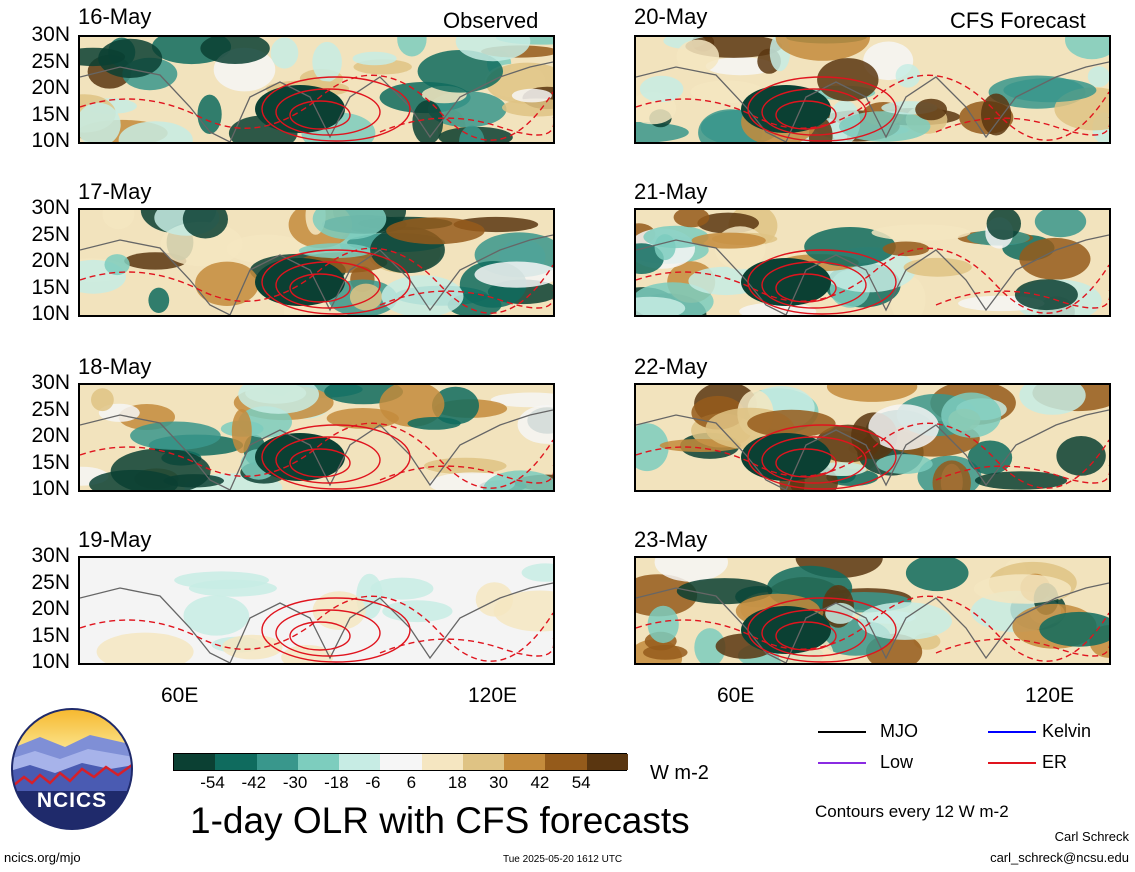  What do you see at coordinates (1067, 731) in the screenshot?
I see `legend-label-kelvin: Kelvin` at bounding box center [1067, 731].